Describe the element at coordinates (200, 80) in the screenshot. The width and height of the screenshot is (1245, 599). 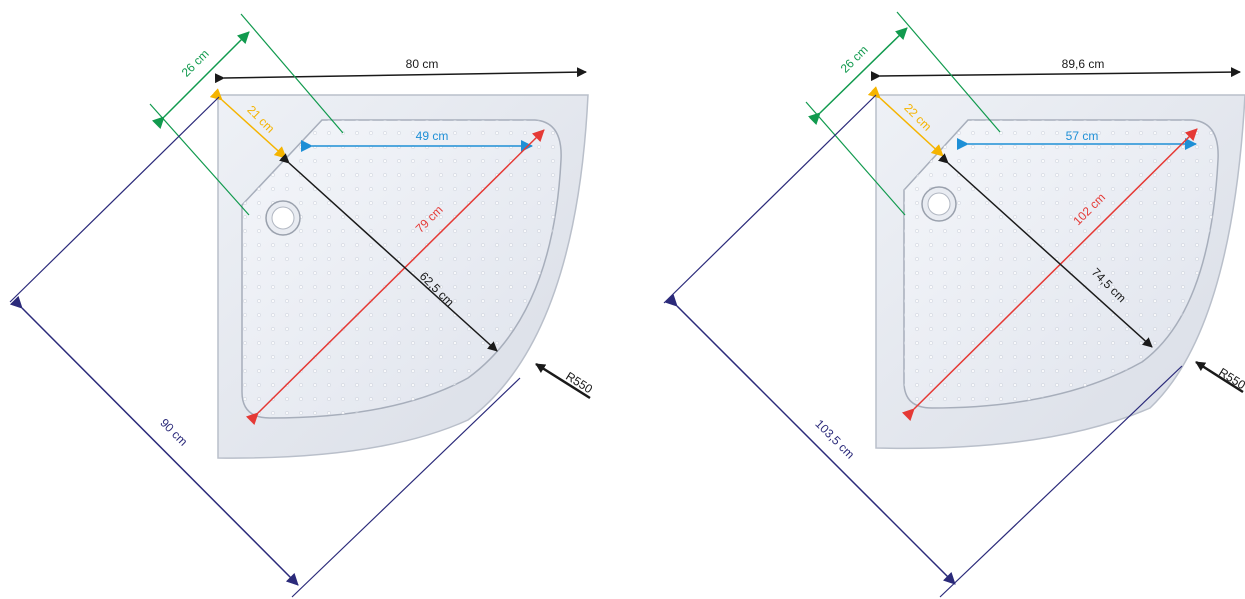
I see `left-corner-arm-arrow` at that location.